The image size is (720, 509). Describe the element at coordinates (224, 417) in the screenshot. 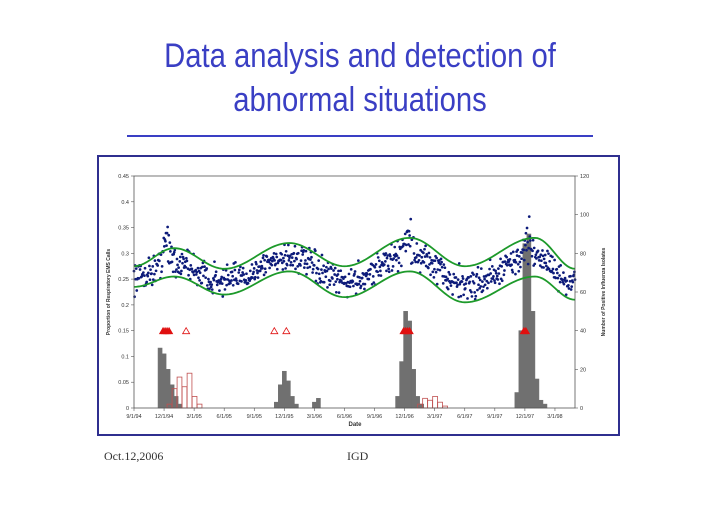

I see `x-tick-label: 6/1/95` at that location.